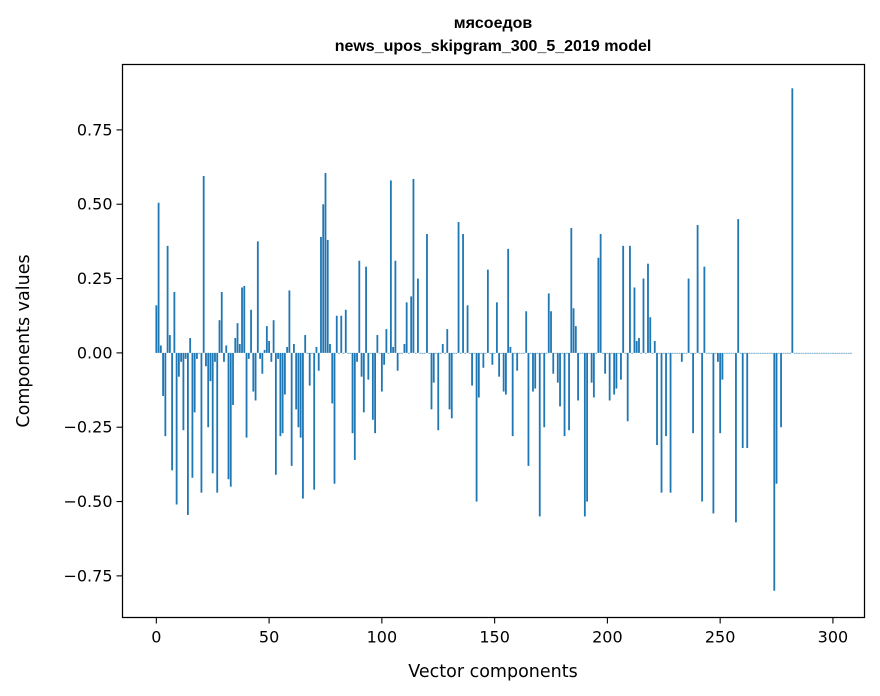  What do you see at coordinates (382, 637) in the screenshot?
I see `x-tick-label: 100` at bounding box center [382, 637].